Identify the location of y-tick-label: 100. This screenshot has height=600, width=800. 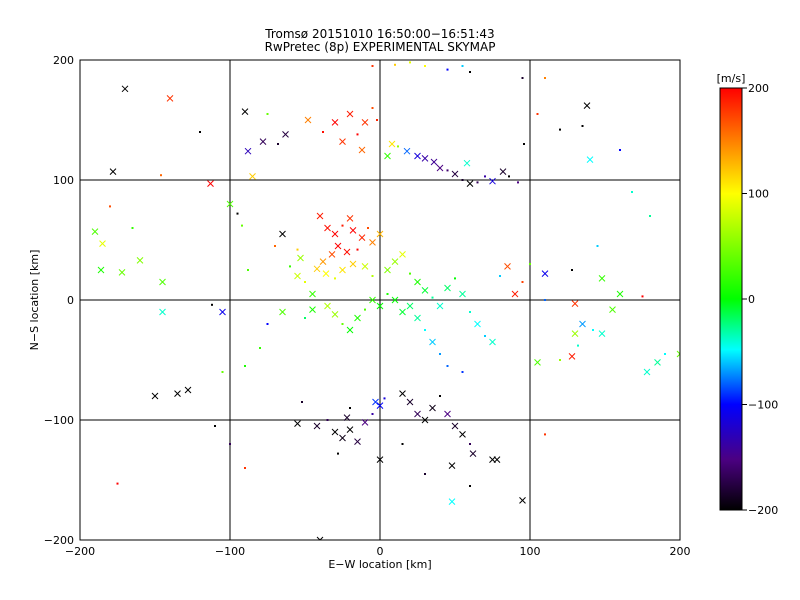
(63, 180).